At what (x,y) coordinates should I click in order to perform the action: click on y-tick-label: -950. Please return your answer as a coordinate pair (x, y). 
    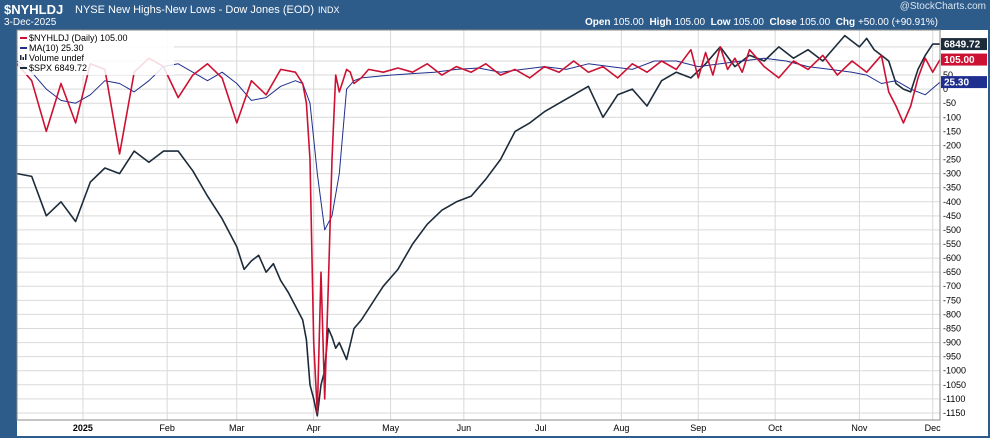
    Looking at the image, I should click on (952, 357).